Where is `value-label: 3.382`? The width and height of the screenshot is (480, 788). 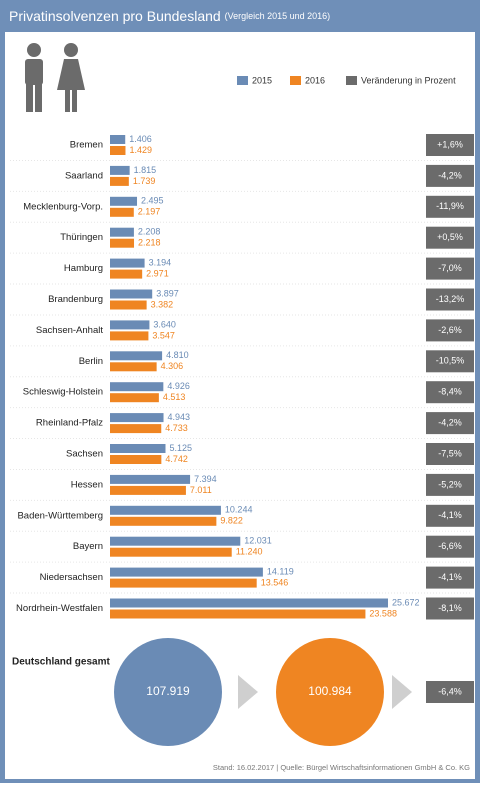 value-label: 3.382 is located at coordinates (162, 304).